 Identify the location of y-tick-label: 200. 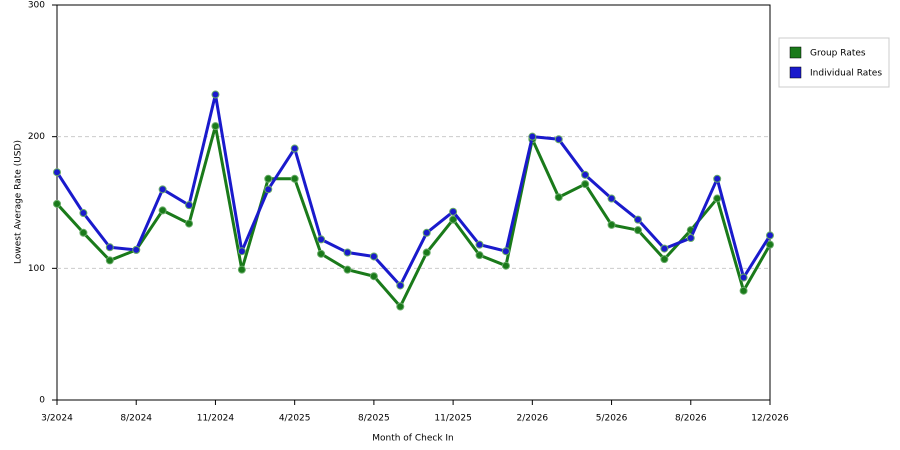
(36, 137).